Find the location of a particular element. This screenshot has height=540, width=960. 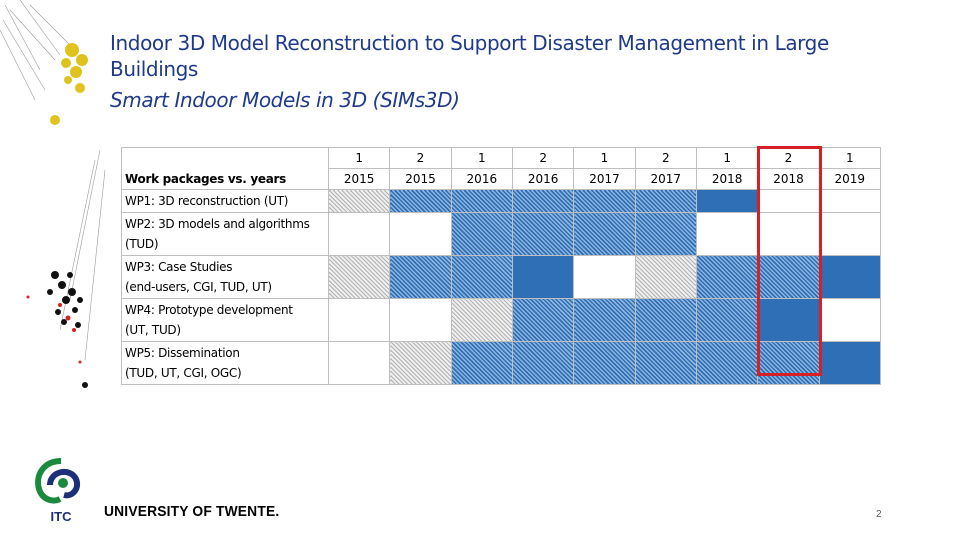

header-corner-cell is located at coordinates (225, 158).